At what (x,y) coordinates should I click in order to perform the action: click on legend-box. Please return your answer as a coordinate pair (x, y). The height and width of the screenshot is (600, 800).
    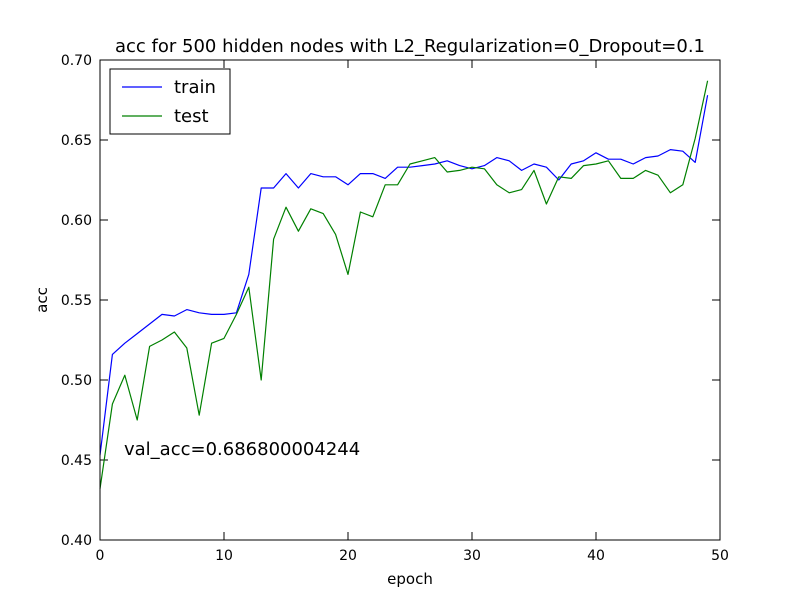
    Looking at the image, I should click on (170, 101).